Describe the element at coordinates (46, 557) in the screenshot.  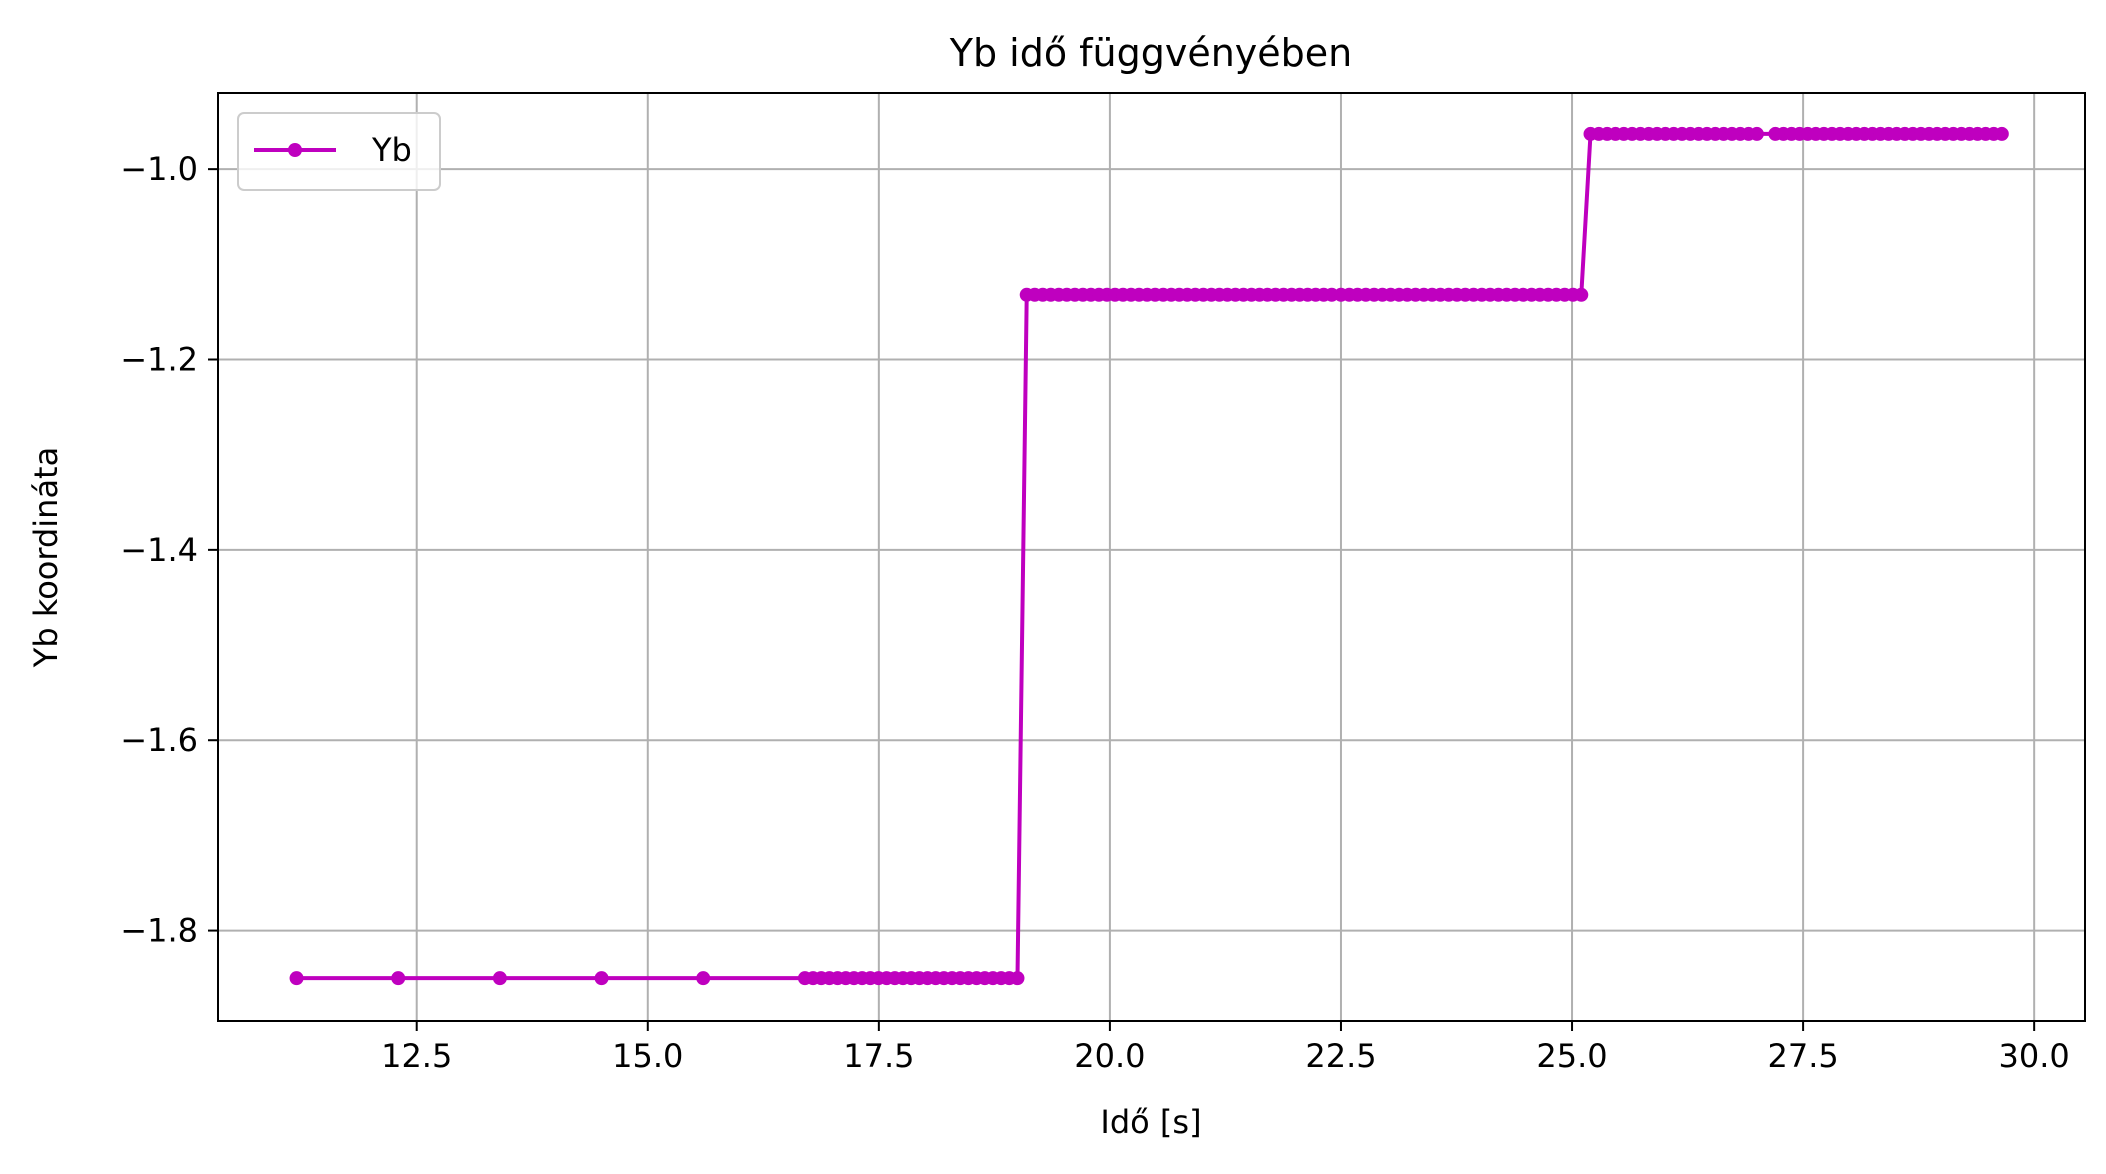
I see `y-axis-label: Yb koordináta` at that location.